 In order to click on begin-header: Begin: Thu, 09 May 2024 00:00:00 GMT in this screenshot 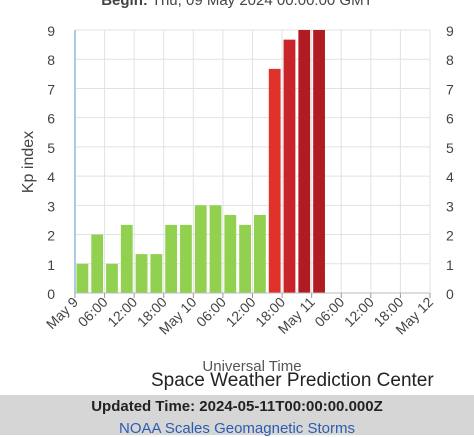, I will do `click(237, 4)`.